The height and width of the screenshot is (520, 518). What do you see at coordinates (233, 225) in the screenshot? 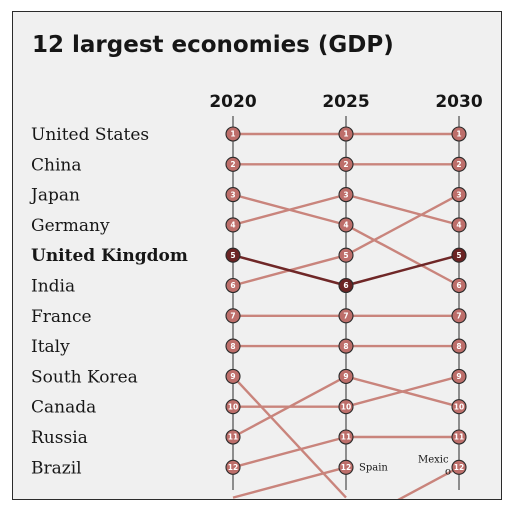
I see `rank-marker-germany-2020` at bounding box center [233, 225].